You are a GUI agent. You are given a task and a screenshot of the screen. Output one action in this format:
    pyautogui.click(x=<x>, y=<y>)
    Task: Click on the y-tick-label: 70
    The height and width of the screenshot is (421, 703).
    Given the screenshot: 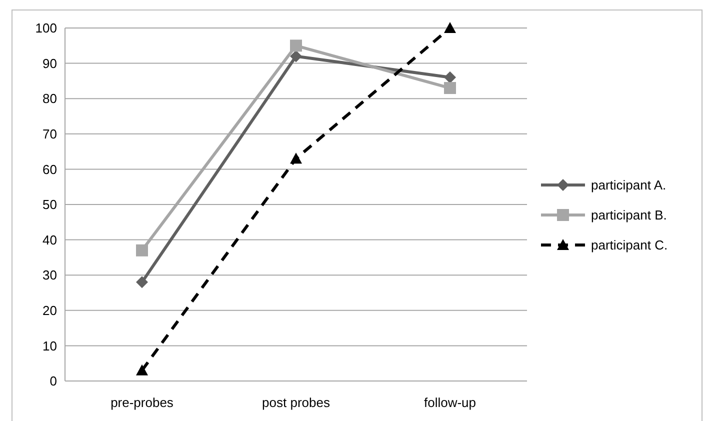 What is the action you would take?
    pyautogui.click(x=49, y=134)
    